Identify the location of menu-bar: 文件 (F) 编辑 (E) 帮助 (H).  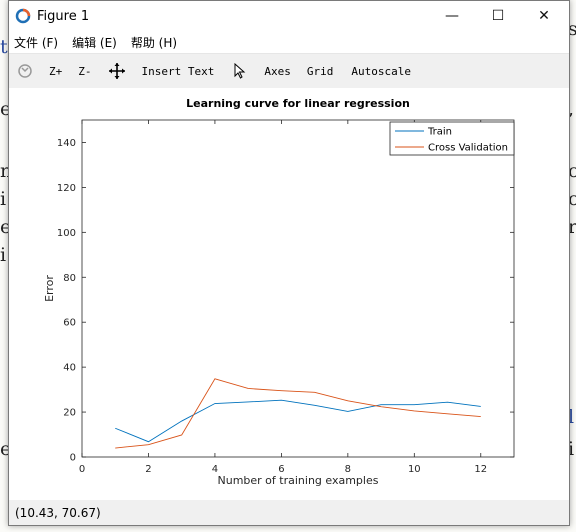
(289, 42).